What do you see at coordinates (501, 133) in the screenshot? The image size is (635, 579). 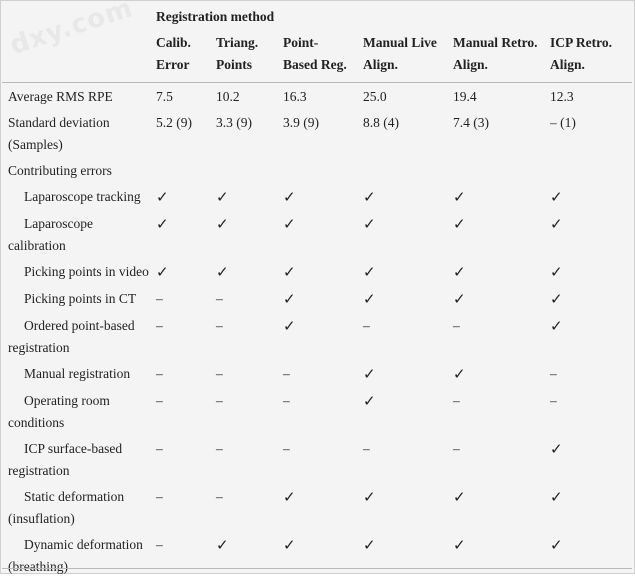 I see `table-cell: 7.4 (3)` at bounding box center [501, 133].